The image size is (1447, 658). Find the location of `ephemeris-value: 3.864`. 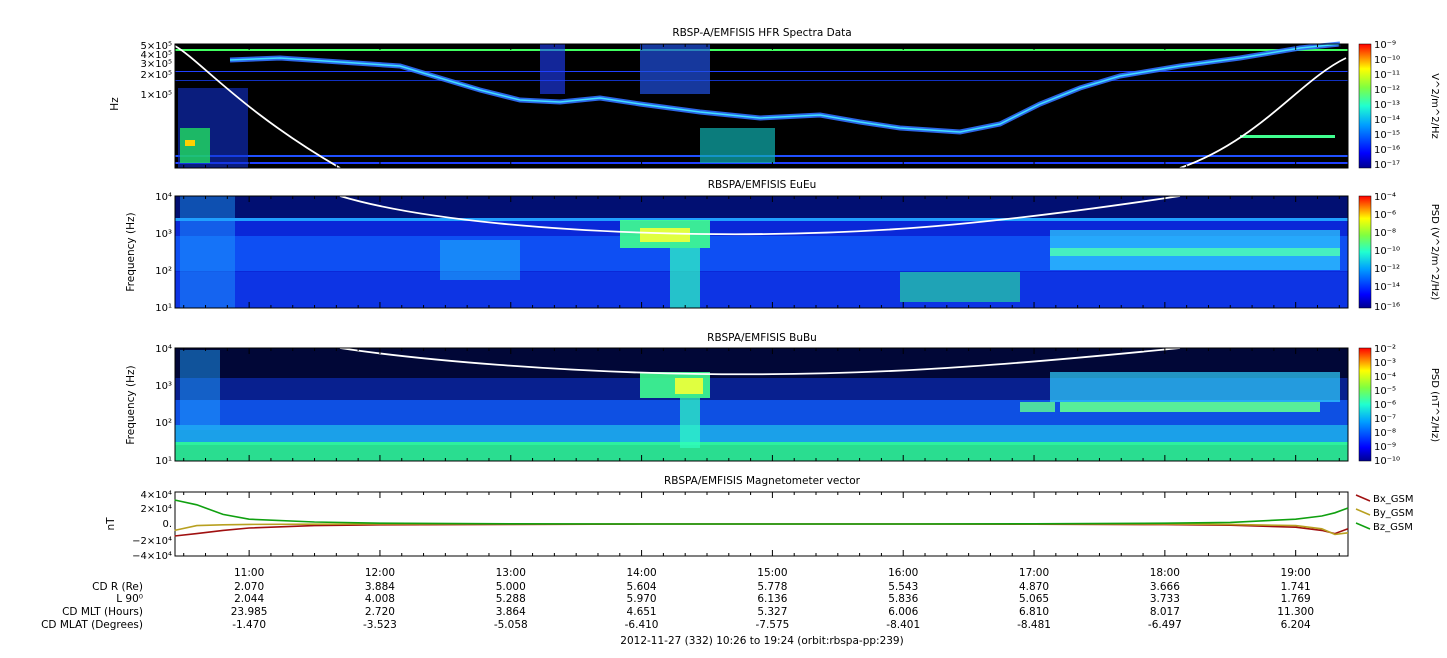

ephemeris-value: 3.864 is located at coordinates (511, 612).